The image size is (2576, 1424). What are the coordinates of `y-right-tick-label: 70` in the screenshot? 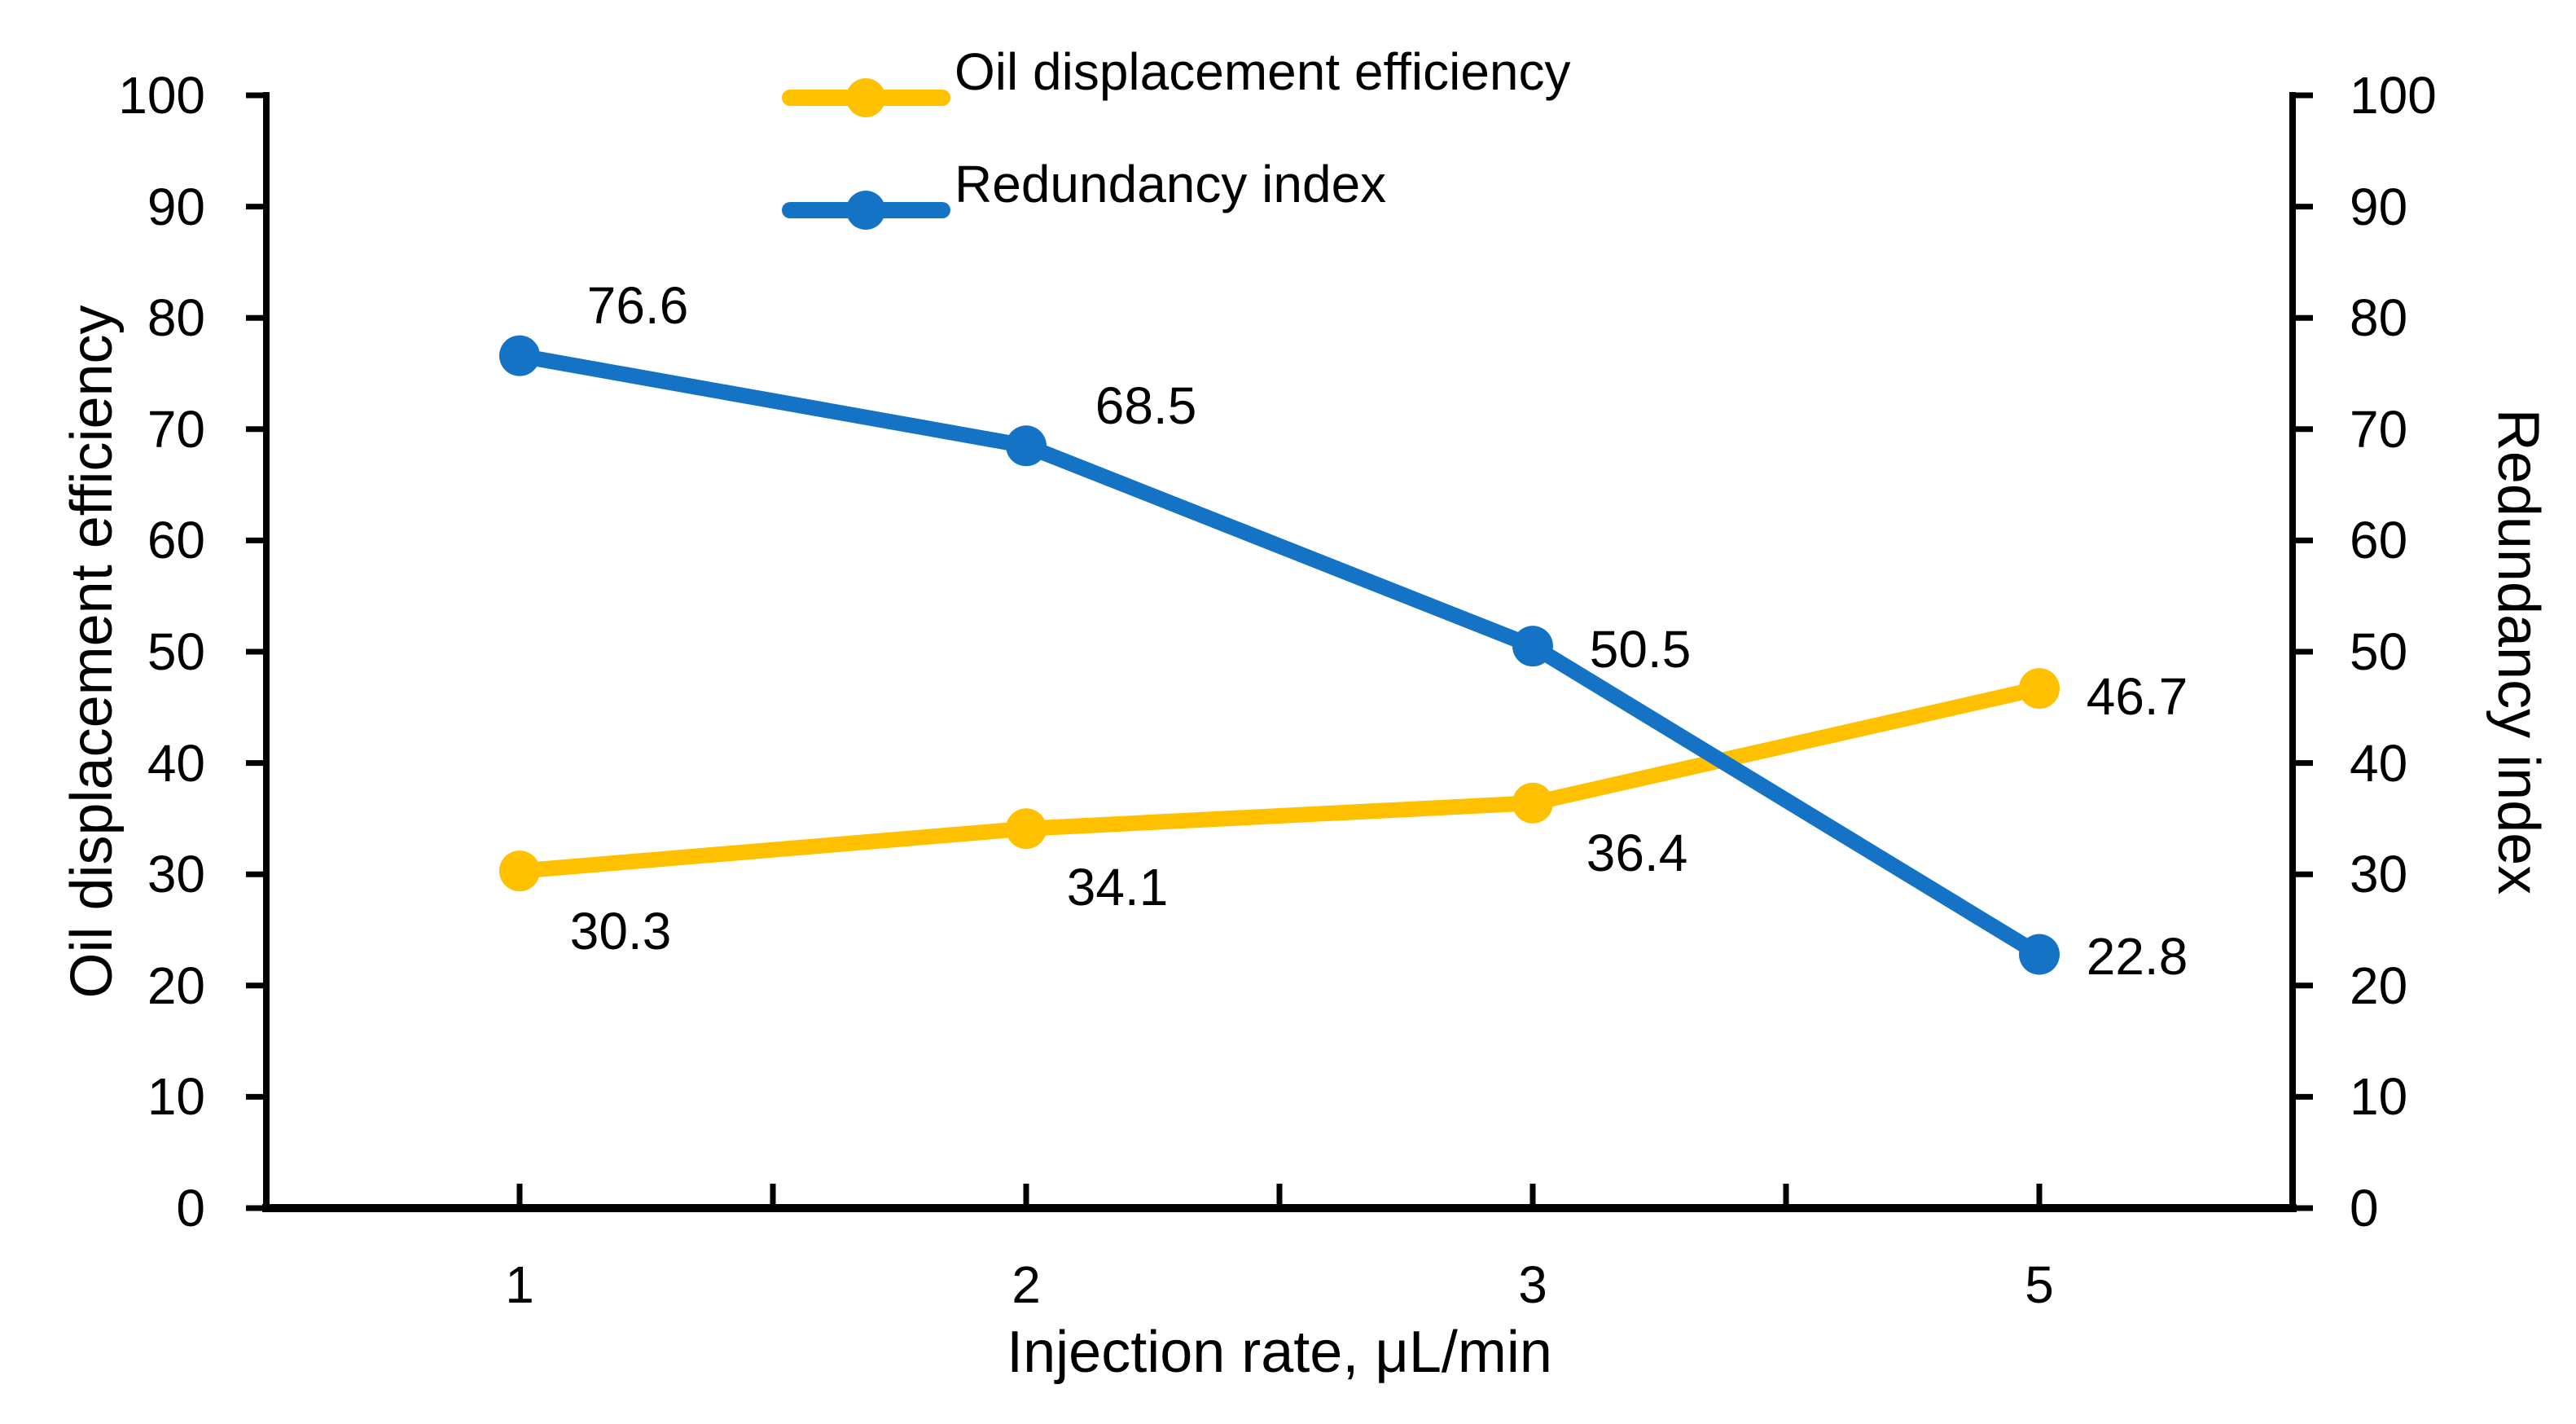 It's located at (2379, 429).